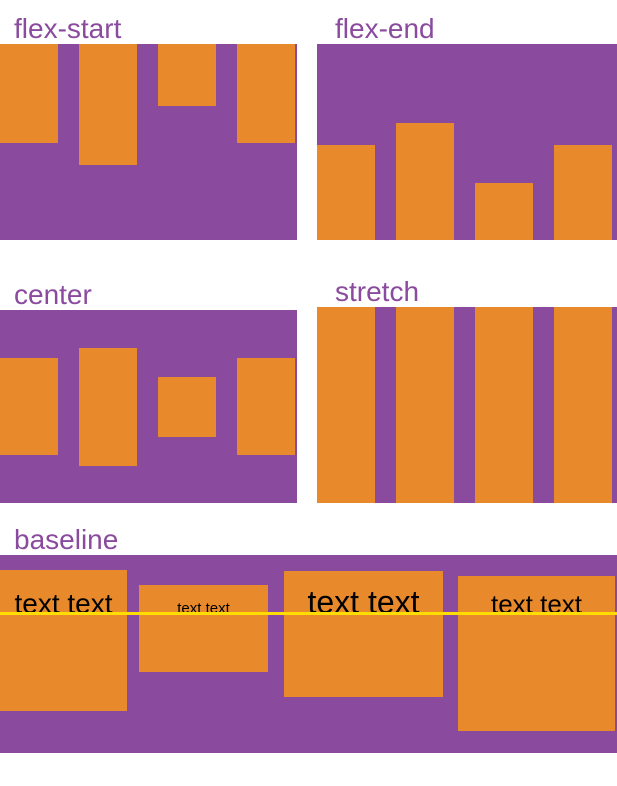 This screenshot has width=617, height=786. I want to click on panel-flex-start: flex-start, so click(148, 127).